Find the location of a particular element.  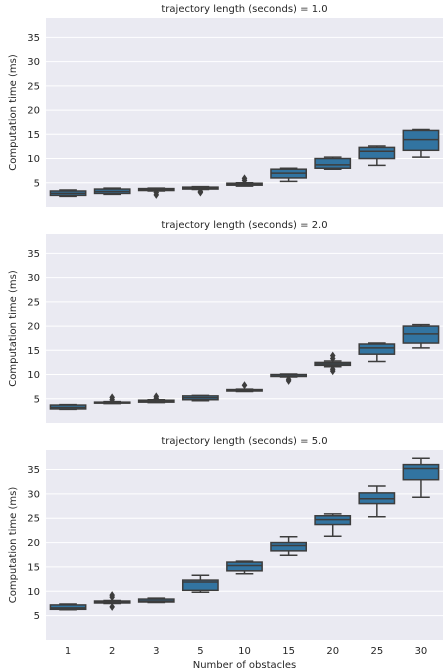

x-tick-label: 3 is located at coordinates (156, 651).